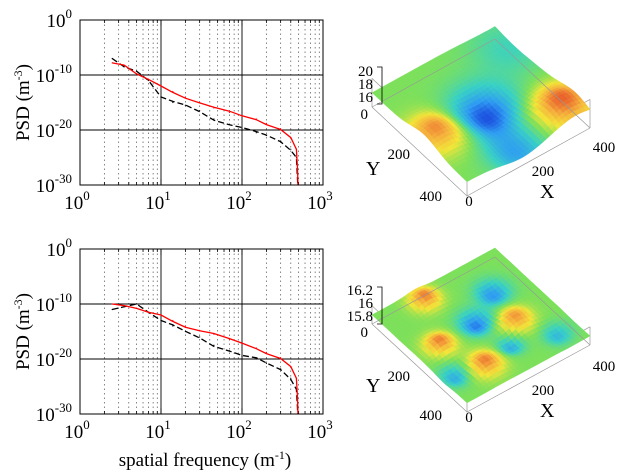 The image size is (623, 475). I want to click on x-tick-label: 10³, so click(319, 430).